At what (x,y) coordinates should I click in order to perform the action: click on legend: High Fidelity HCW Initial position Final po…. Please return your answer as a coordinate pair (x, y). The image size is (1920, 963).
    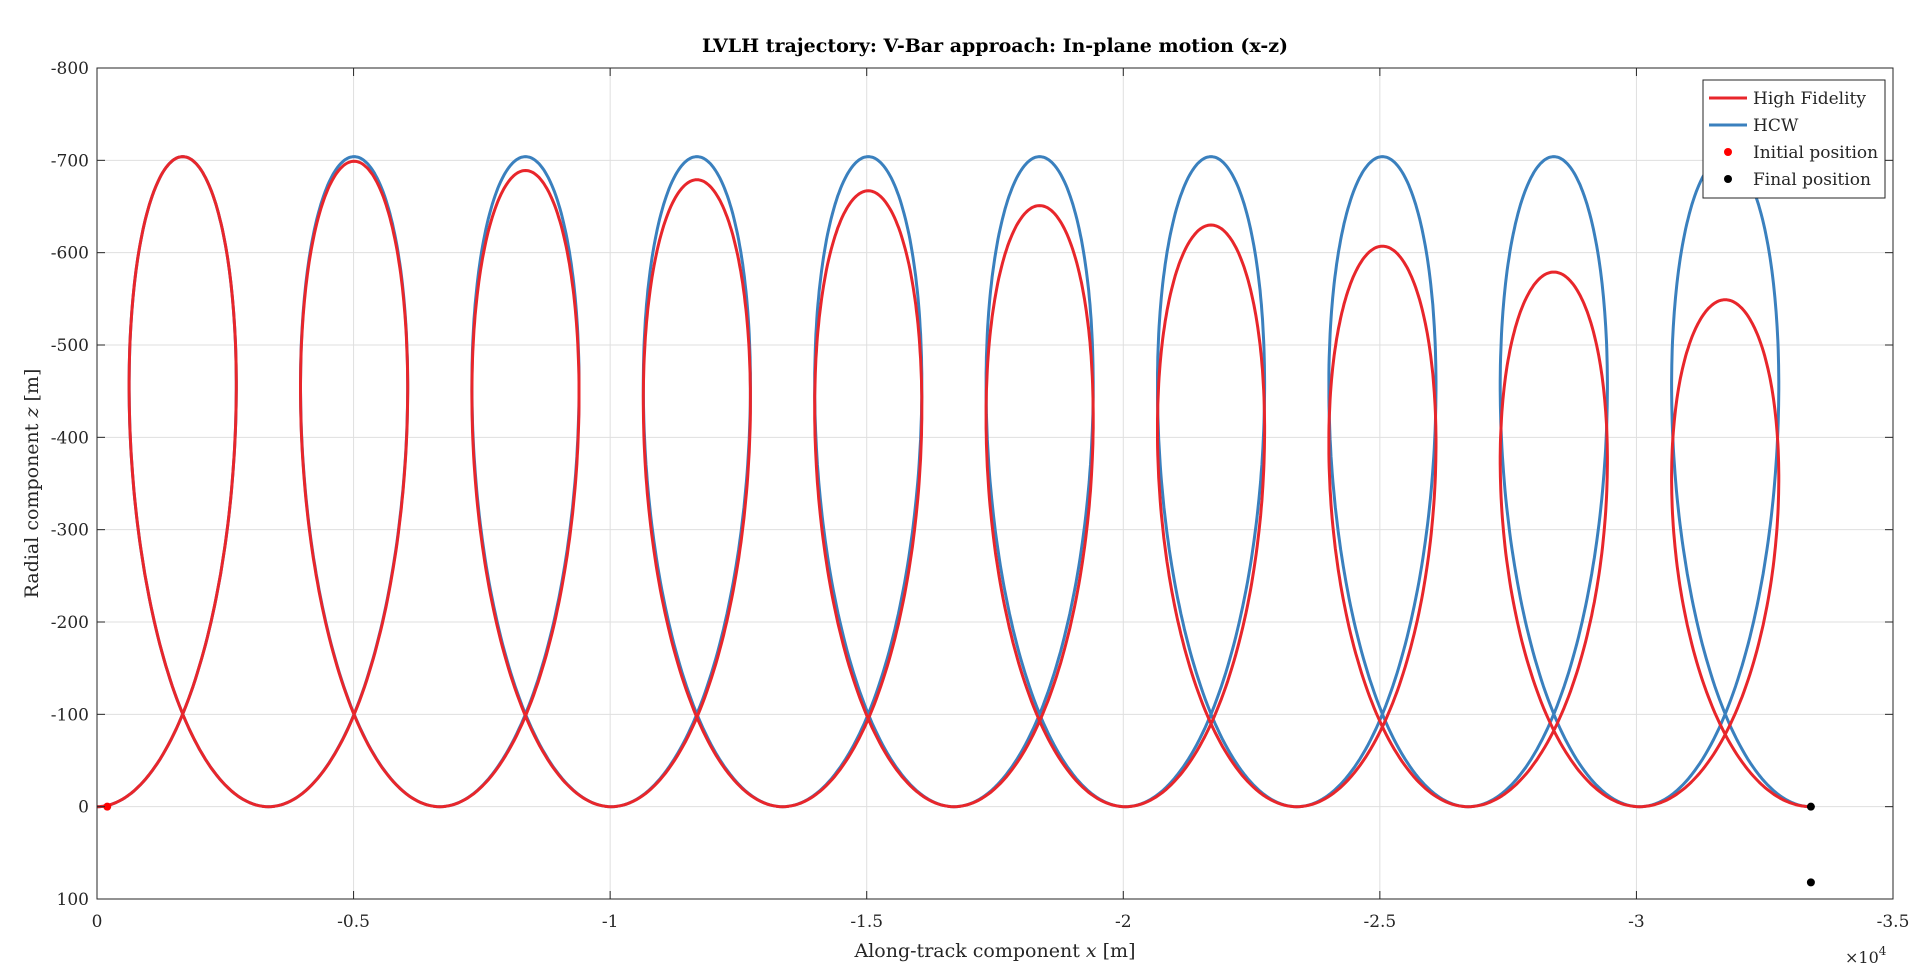
    Looking at the image, I should click on (1794, 139).